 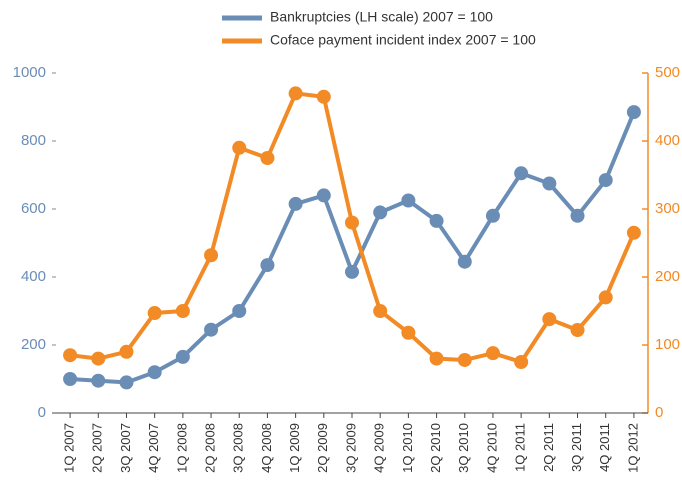 I want to click on x-tick-label: 3Q 2010, so click(x=463, y=448).